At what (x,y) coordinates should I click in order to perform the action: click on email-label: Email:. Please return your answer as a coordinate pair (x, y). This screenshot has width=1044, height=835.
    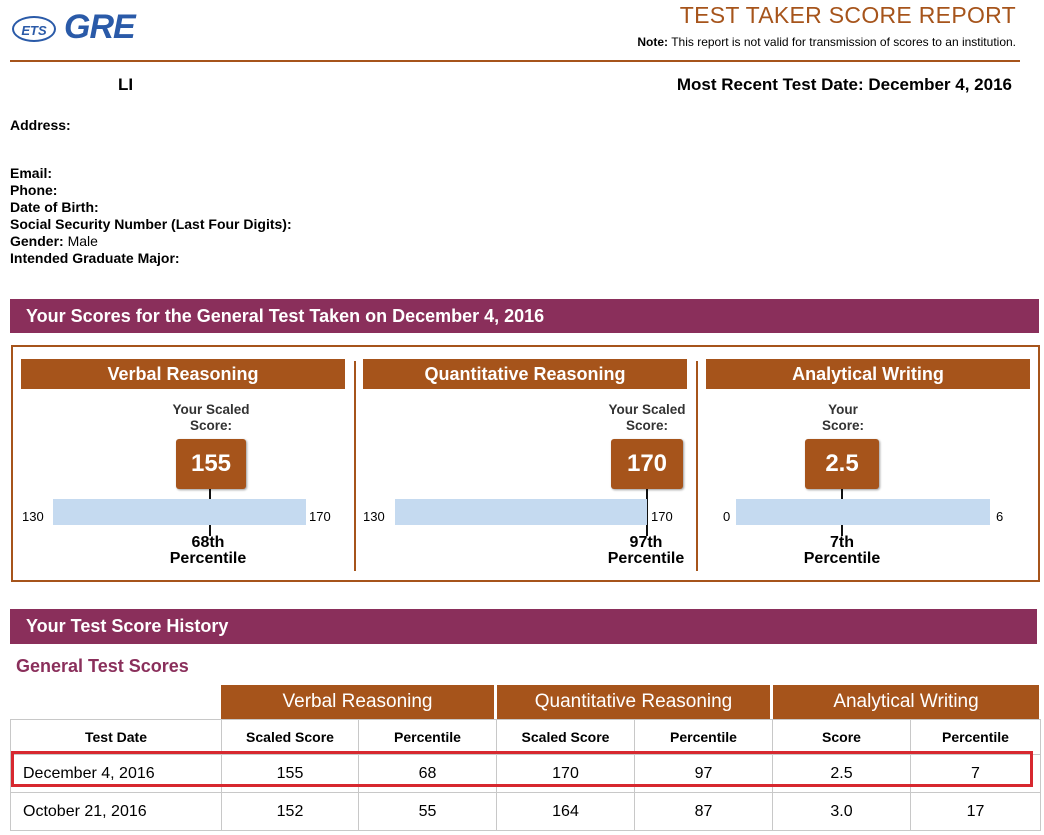
    Looking at the image, I should click on (31, 173).